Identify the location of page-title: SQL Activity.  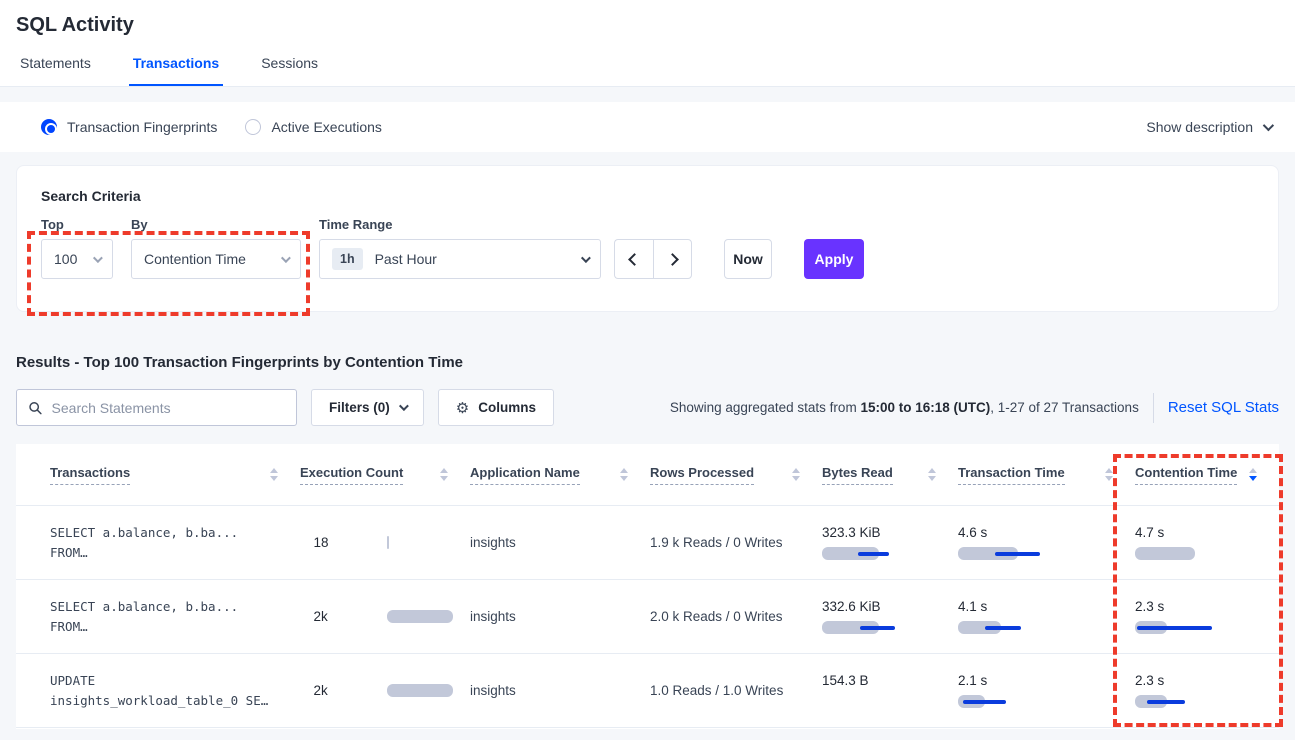
(75, 25).